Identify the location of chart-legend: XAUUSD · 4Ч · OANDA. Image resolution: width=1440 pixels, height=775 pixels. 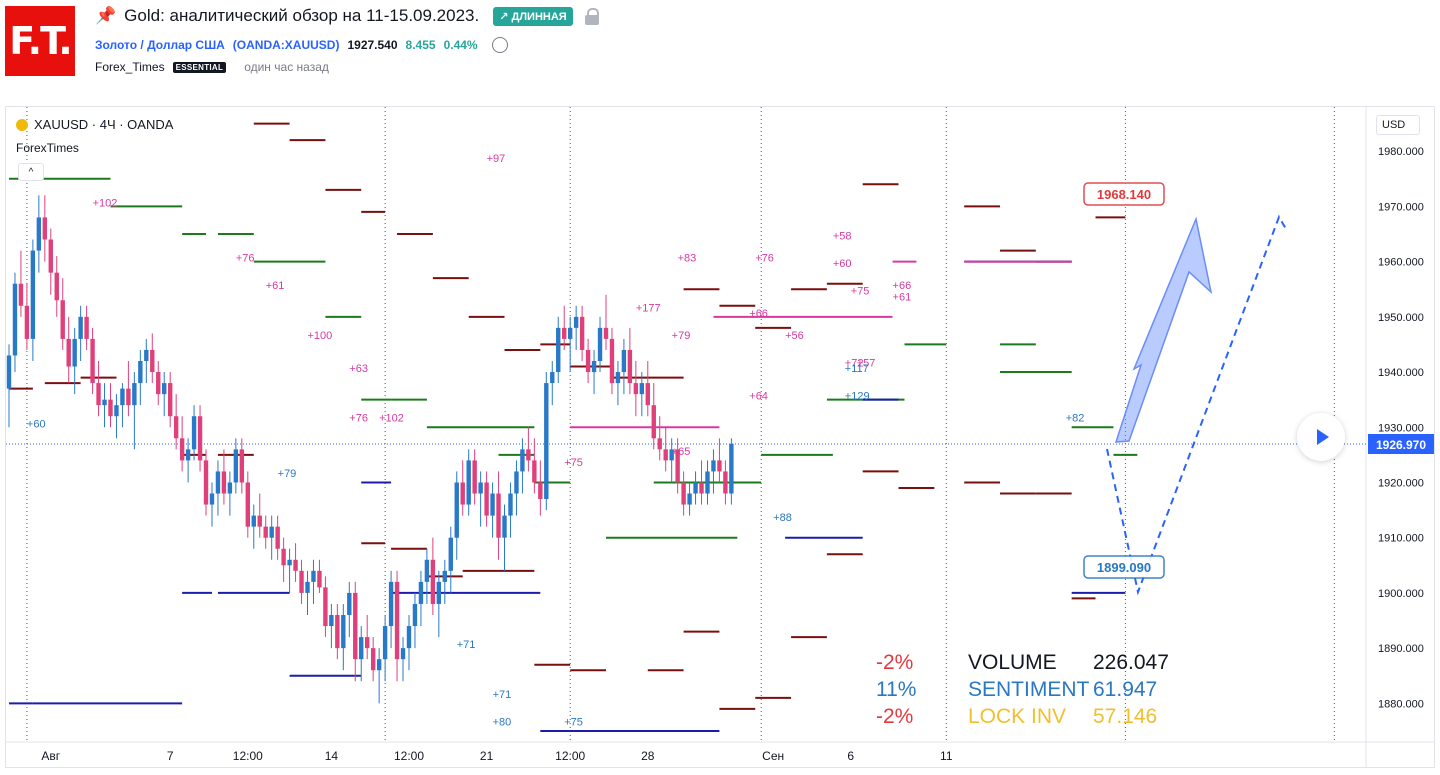
(94, 124).